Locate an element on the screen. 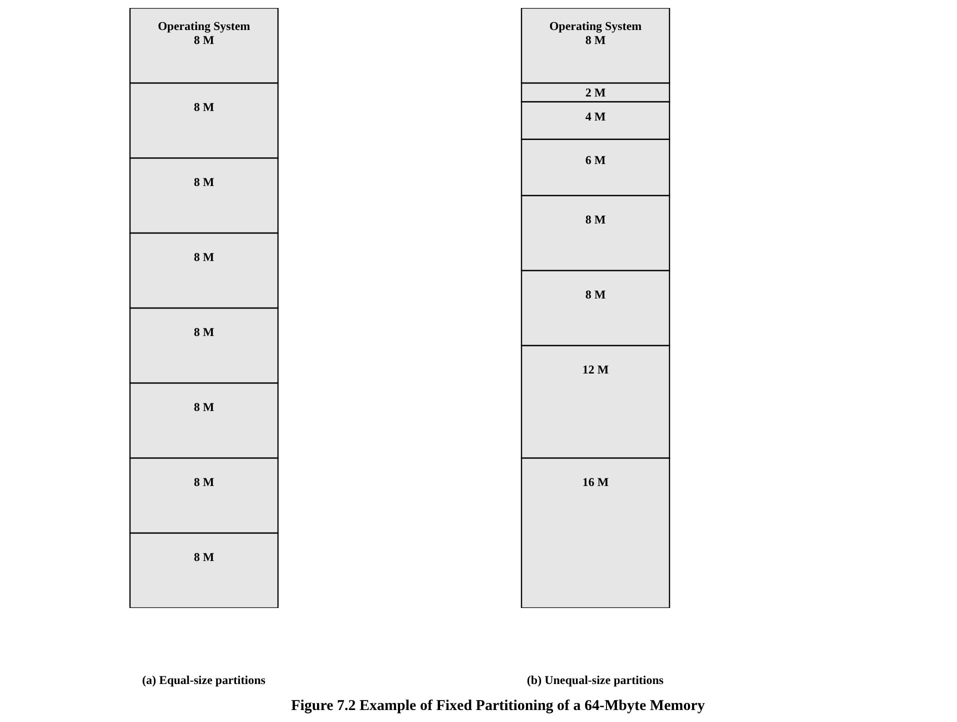  data-label: 2 M is located at coordinates (595, 92).